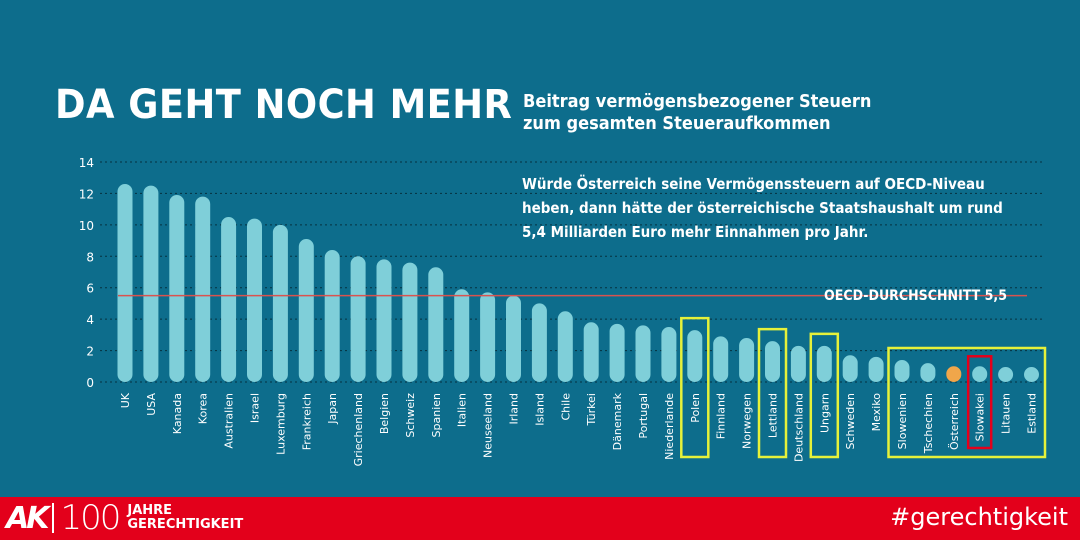 Image resolution: width=1080 pixels, height=540 pixels. Describe the element at coordinates (591, 410) in the screenshot. I see `x-tick-label: Türkei` at that location.